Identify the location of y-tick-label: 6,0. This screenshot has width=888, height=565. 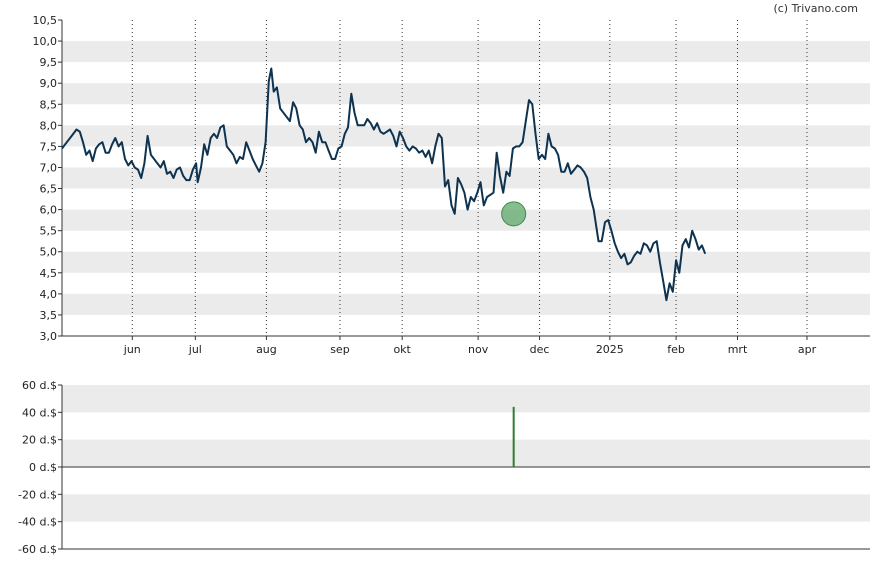
(49, 210).